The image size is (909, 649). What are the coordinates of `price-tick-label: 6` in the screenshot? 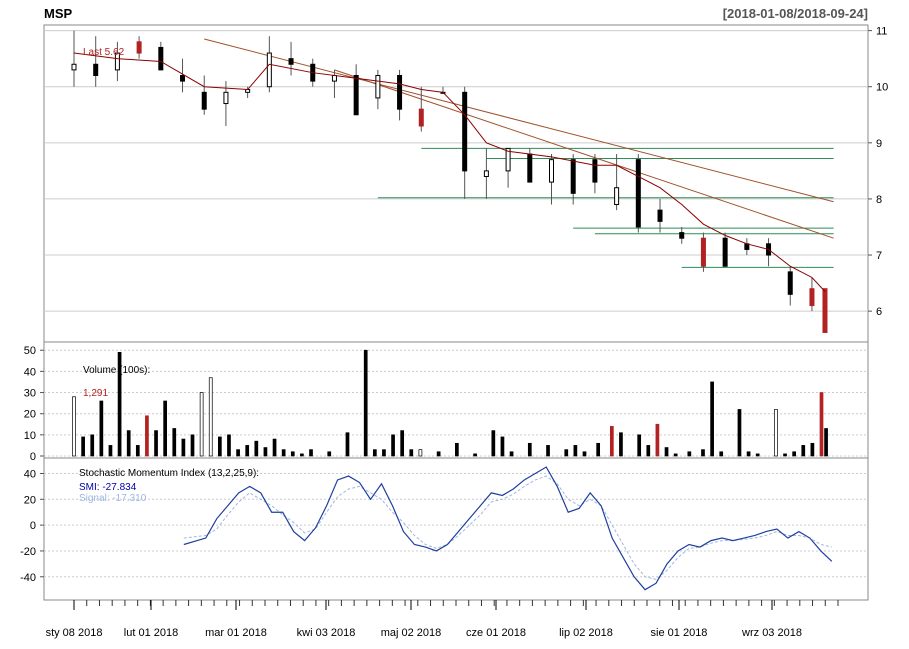 It's located at (879, 312).